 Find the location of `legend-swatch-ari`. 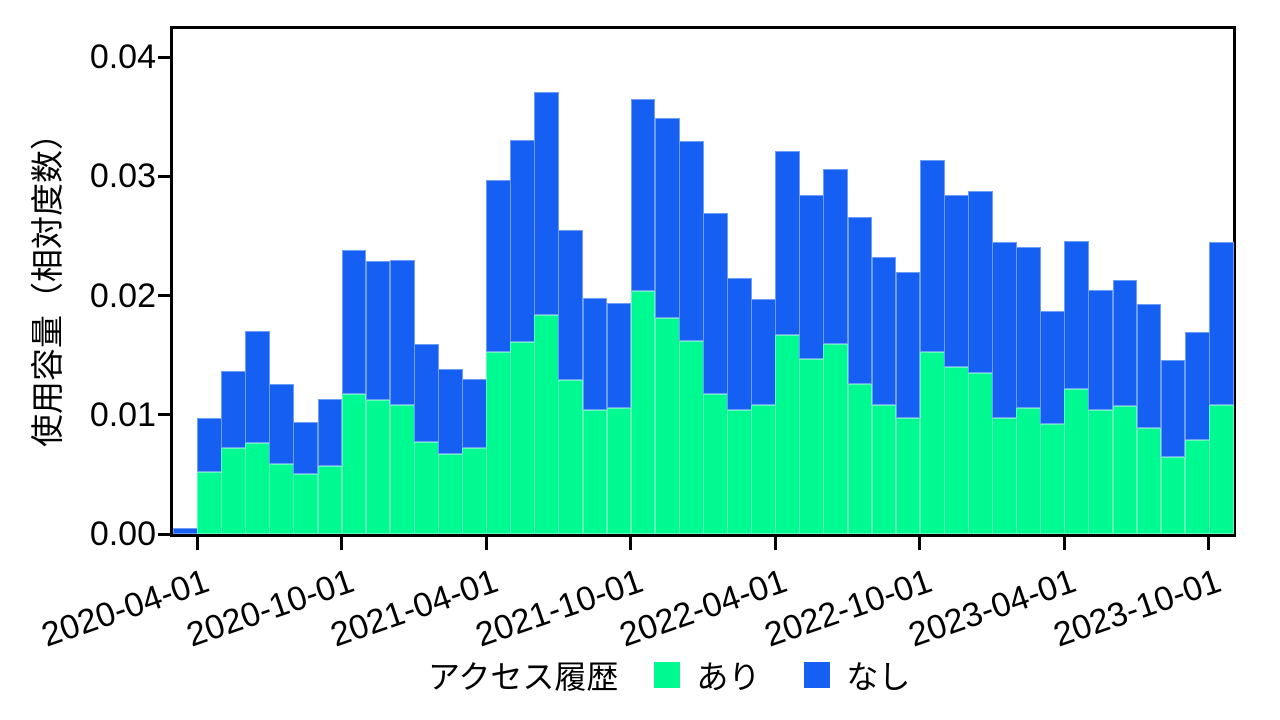

legend-swatch-ari is located at coordinates (667, 675).